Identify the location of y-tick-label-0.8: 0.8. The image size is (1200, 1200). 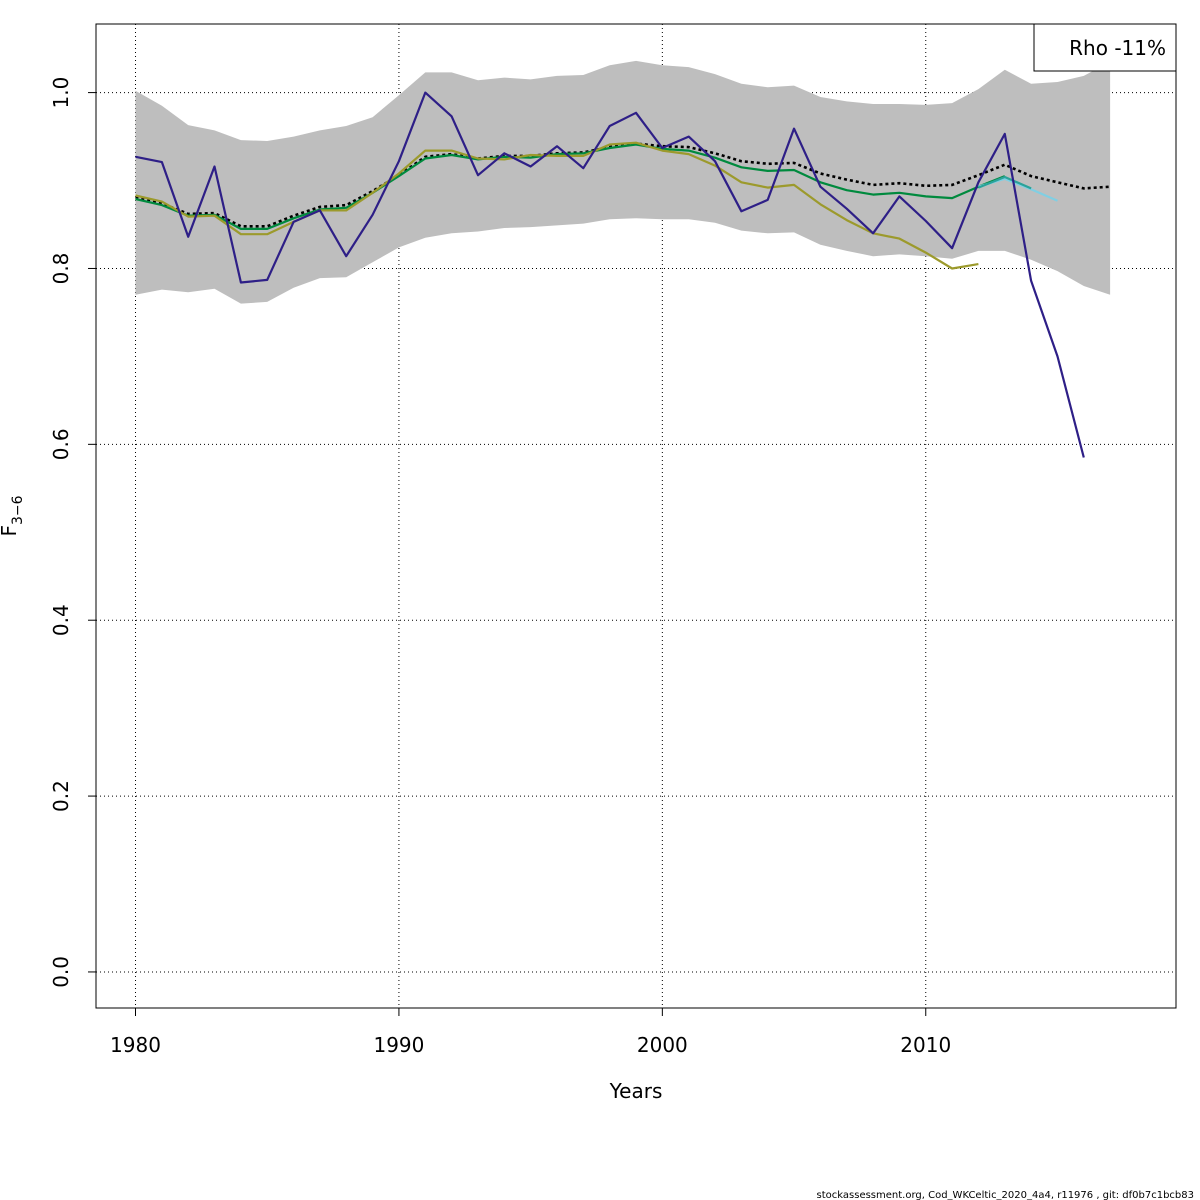
(61, 269).